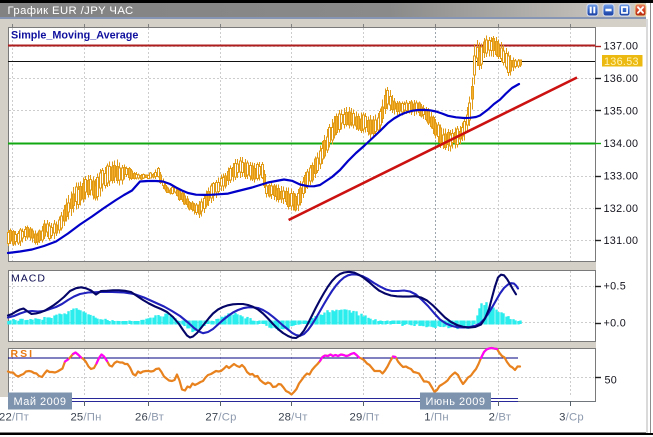 This screenshot has width=653, height=437. Describe the element at coordinates (292, 418) in the screenshot. I see `svg-text: 28/Чт` at that location.